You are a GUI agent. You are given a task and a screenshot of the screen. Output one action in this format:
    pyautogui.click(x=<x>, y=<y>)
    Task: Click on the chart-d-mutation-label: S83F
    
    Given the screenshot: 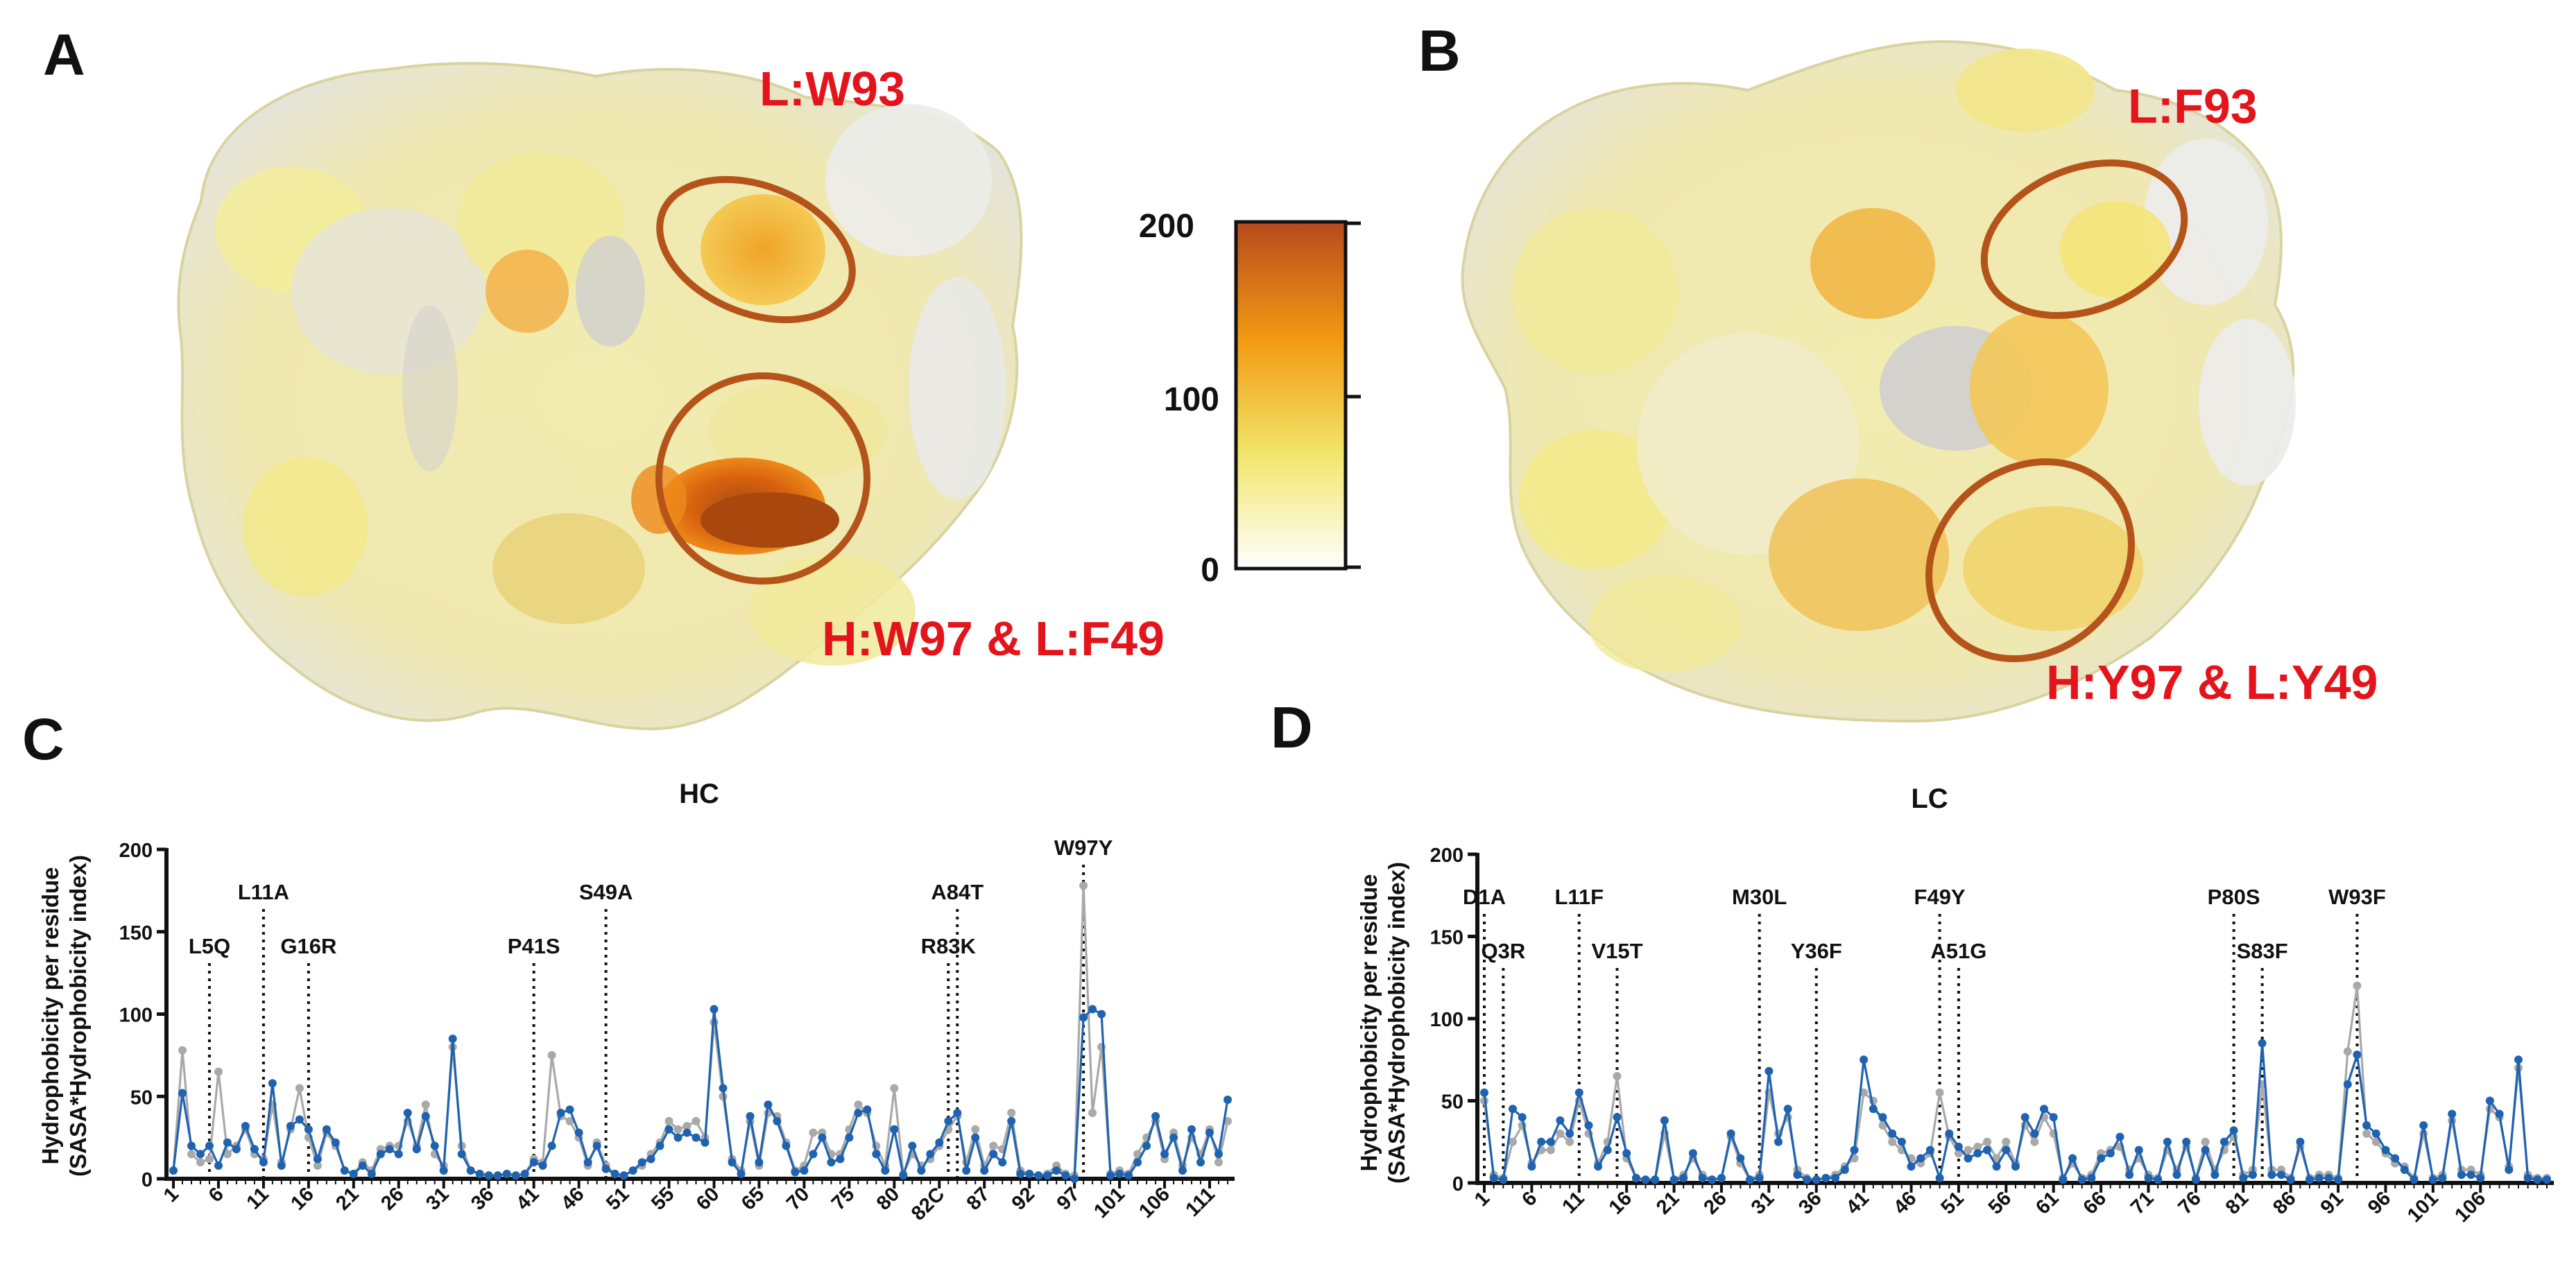 What is the action you would take?
    pyautogui.click(x=2262, y=951)
    